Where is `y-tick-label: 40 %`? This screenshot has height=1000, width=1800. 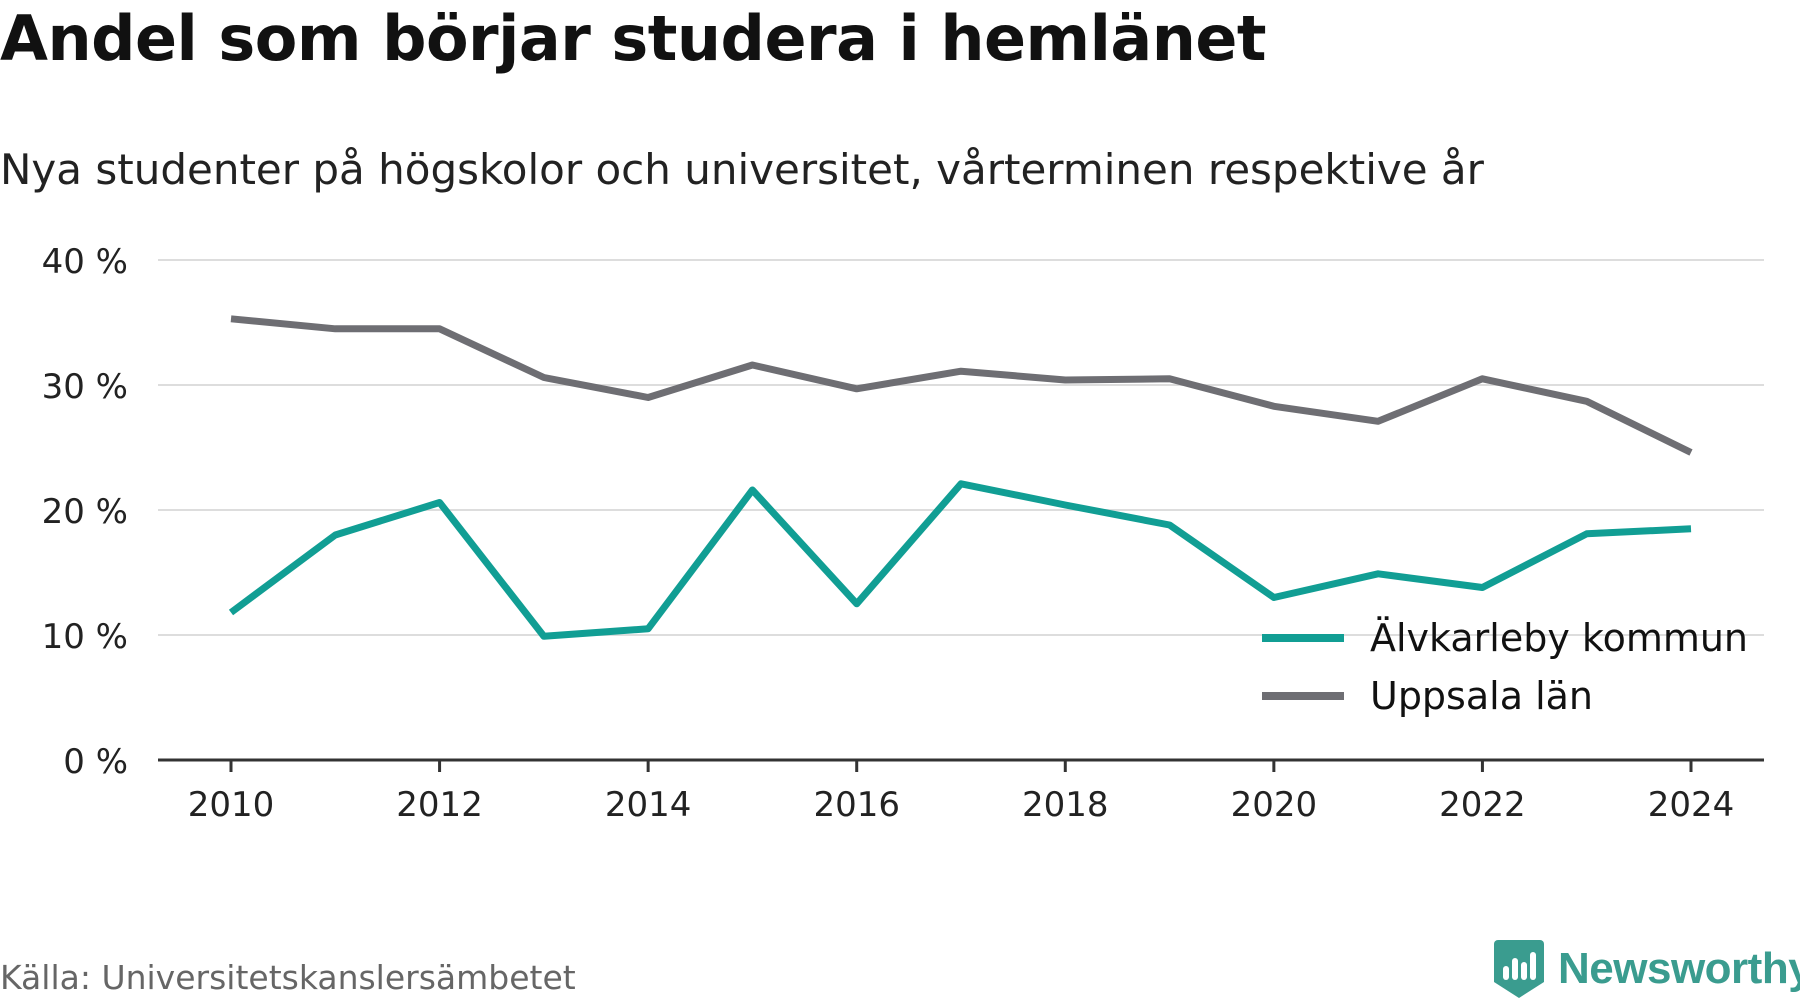
y-tick-label: 40 % is located at coordinates (85, 262).